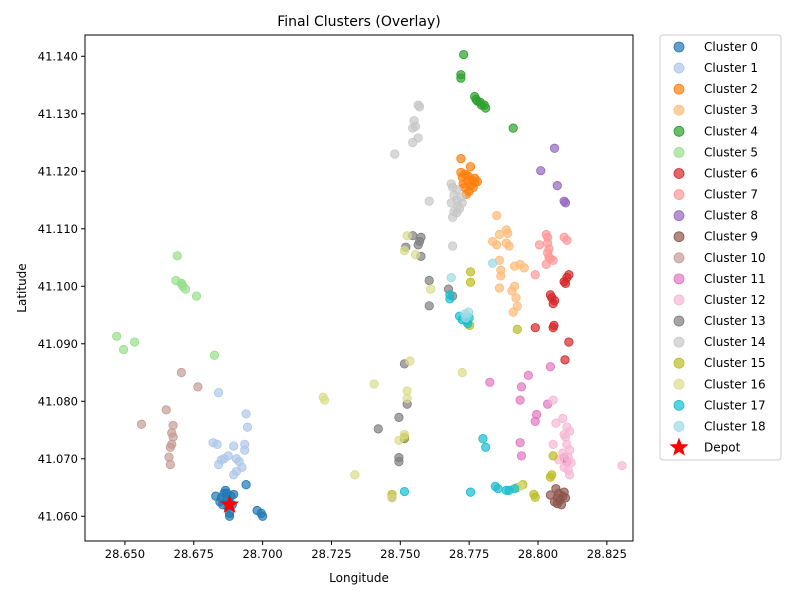 This screenshot has width=800, height=600. What do you see at coordinates (731, 173) in the screenshot?
I see `legend-label: Cluster 6` at bounding box center [731, 173].